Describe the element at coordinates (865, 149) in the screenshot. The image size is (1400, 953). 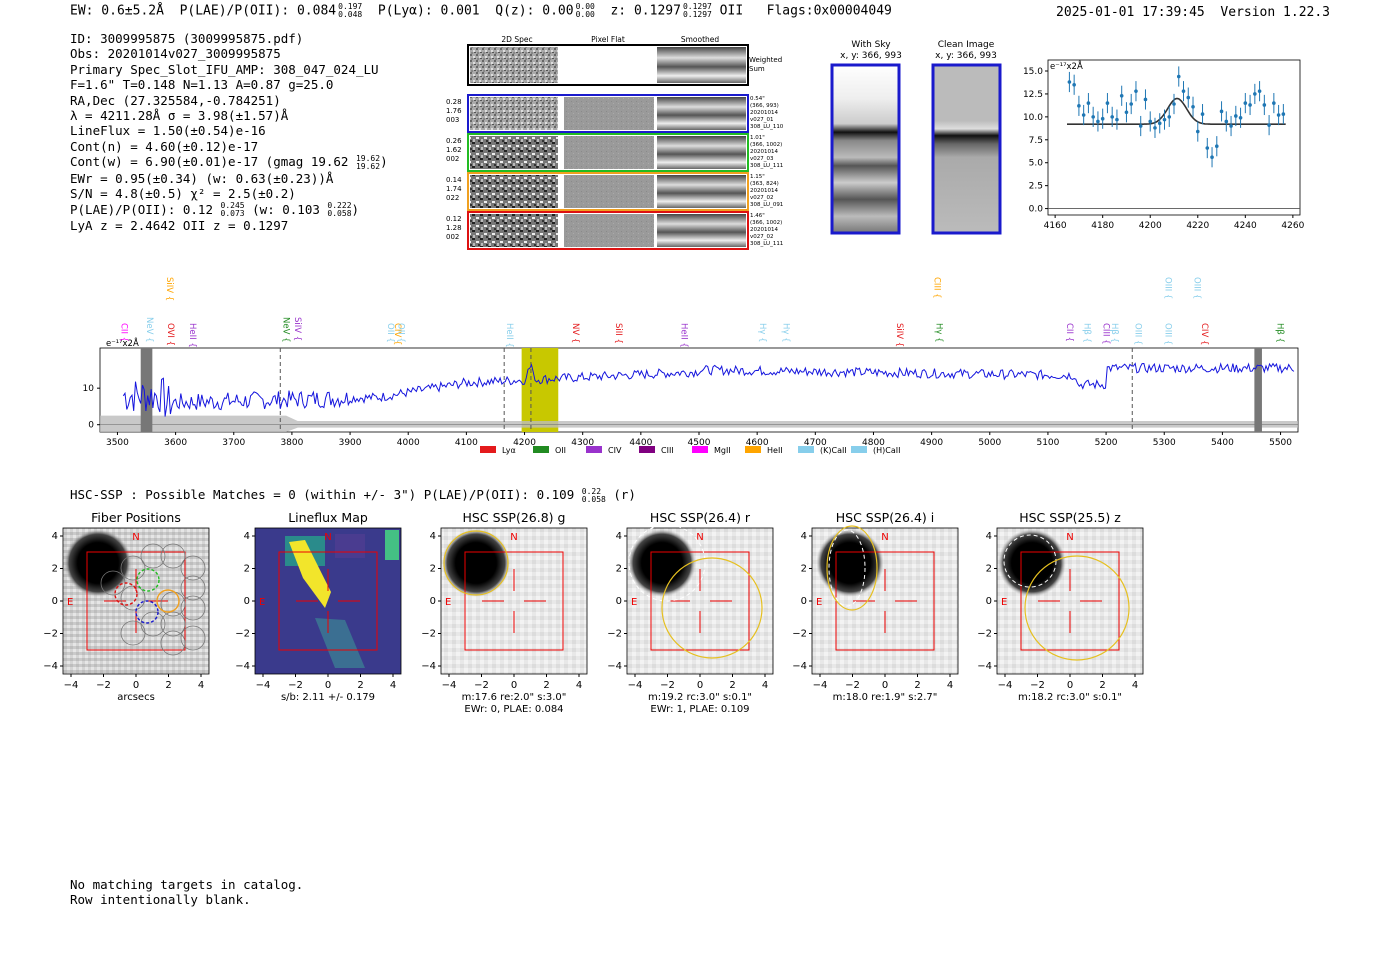
I see `with-sky-image` at that location.